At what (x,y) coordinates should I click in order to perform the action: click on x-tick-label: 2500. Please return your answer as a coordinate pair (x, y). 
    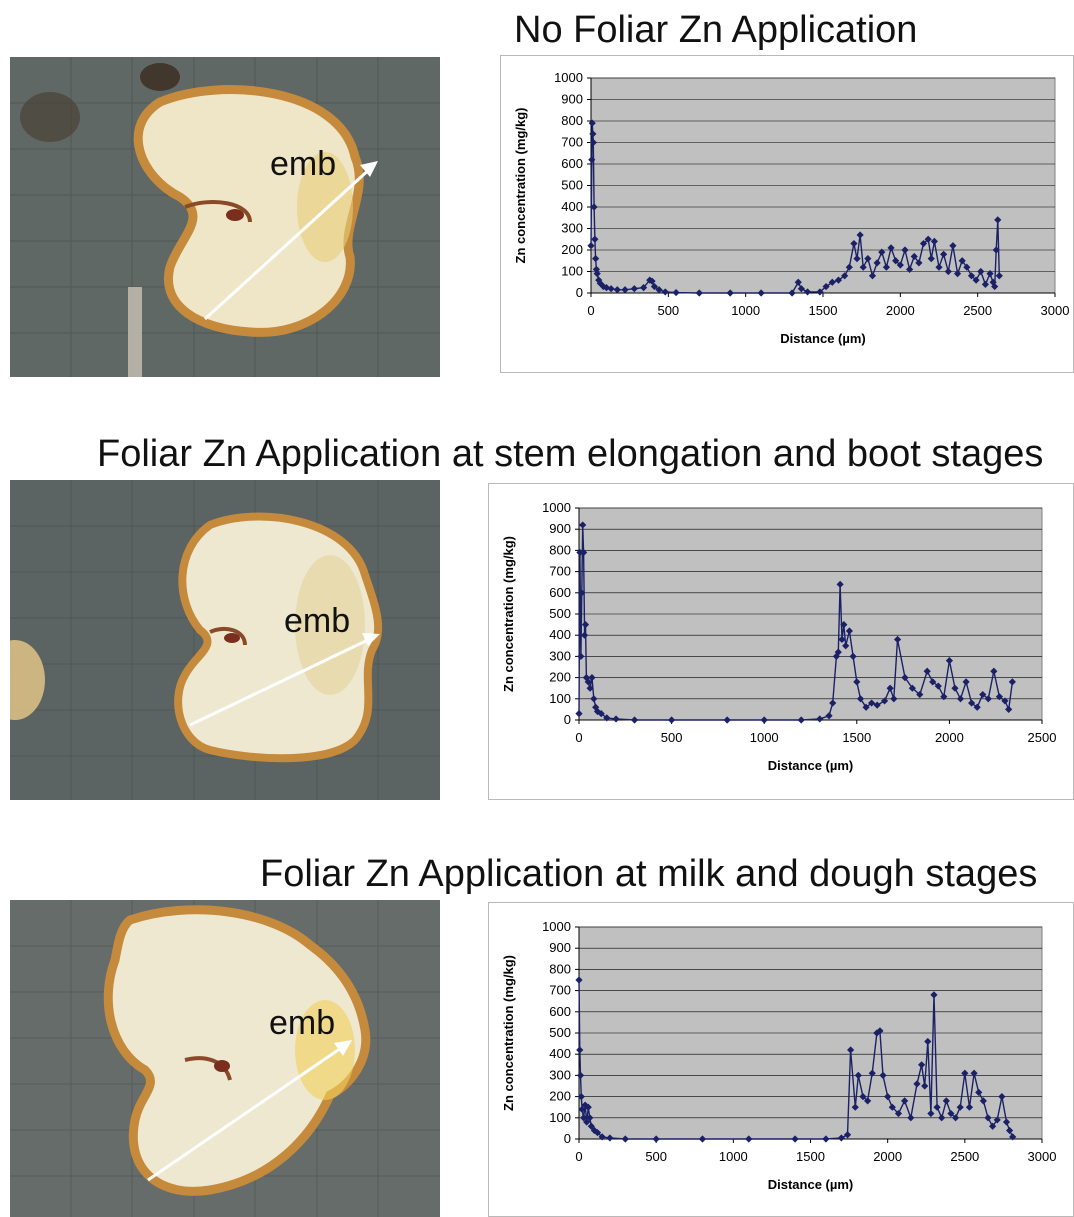
    Looking at the image, I should click on (977, 310).